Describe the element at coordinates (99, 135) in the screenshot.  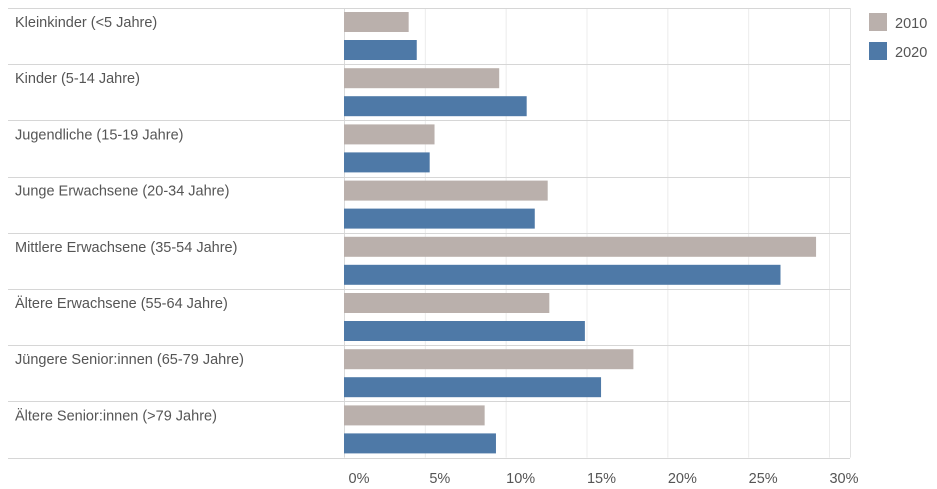
I see `category-label: Jugendliche (15-19 Jahre)` at that location.